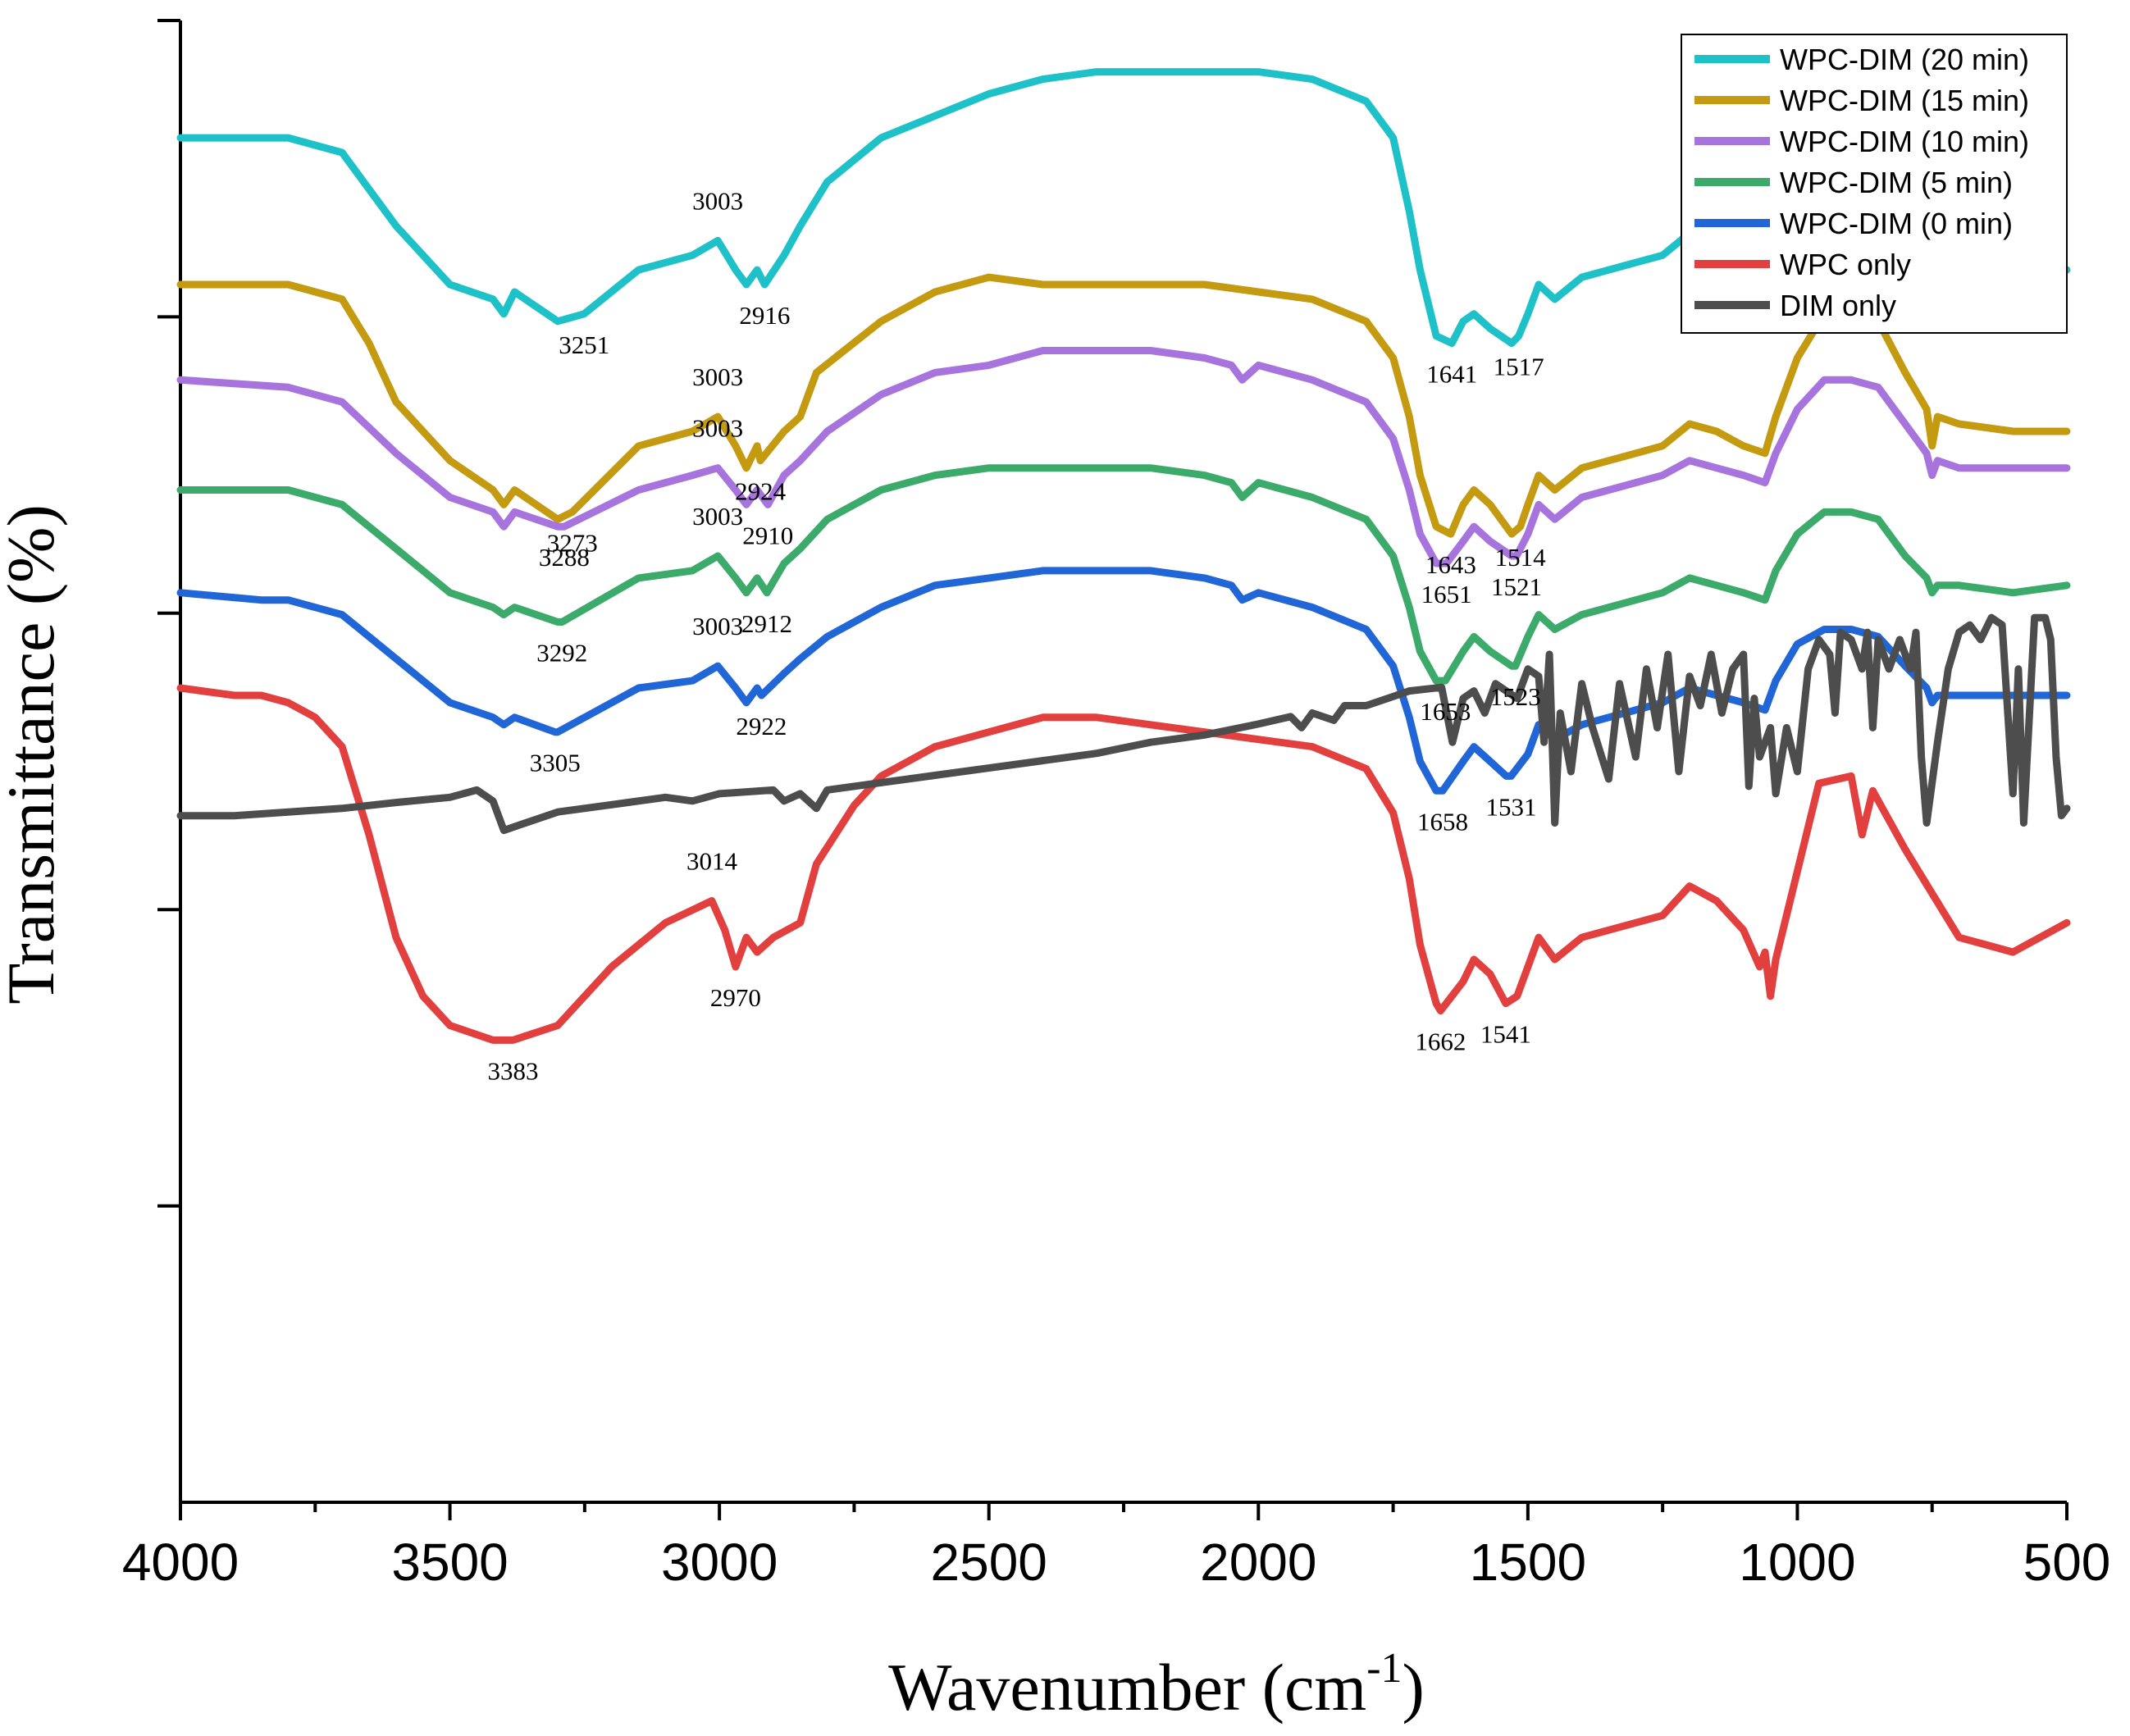 Image resolution: width=2130 pixels, height=1736 pixels. What do you see at coordinates (1838, 305) in the screenshot?
I see `legend-label: DIM only` at bounding box center [1838, 305].